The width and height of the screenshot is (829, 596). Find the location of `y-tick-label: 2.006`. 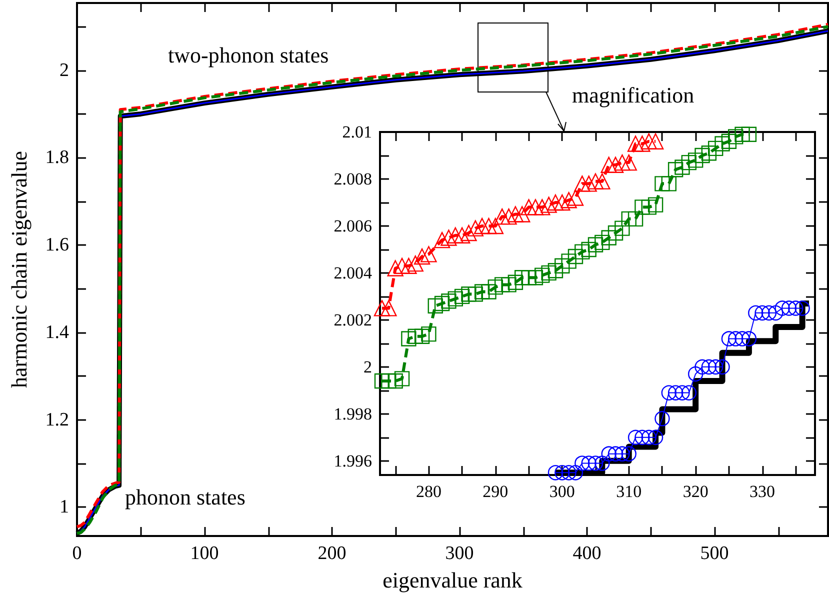

y-tick-label: 2.006 is located at coordinates (353, 226).